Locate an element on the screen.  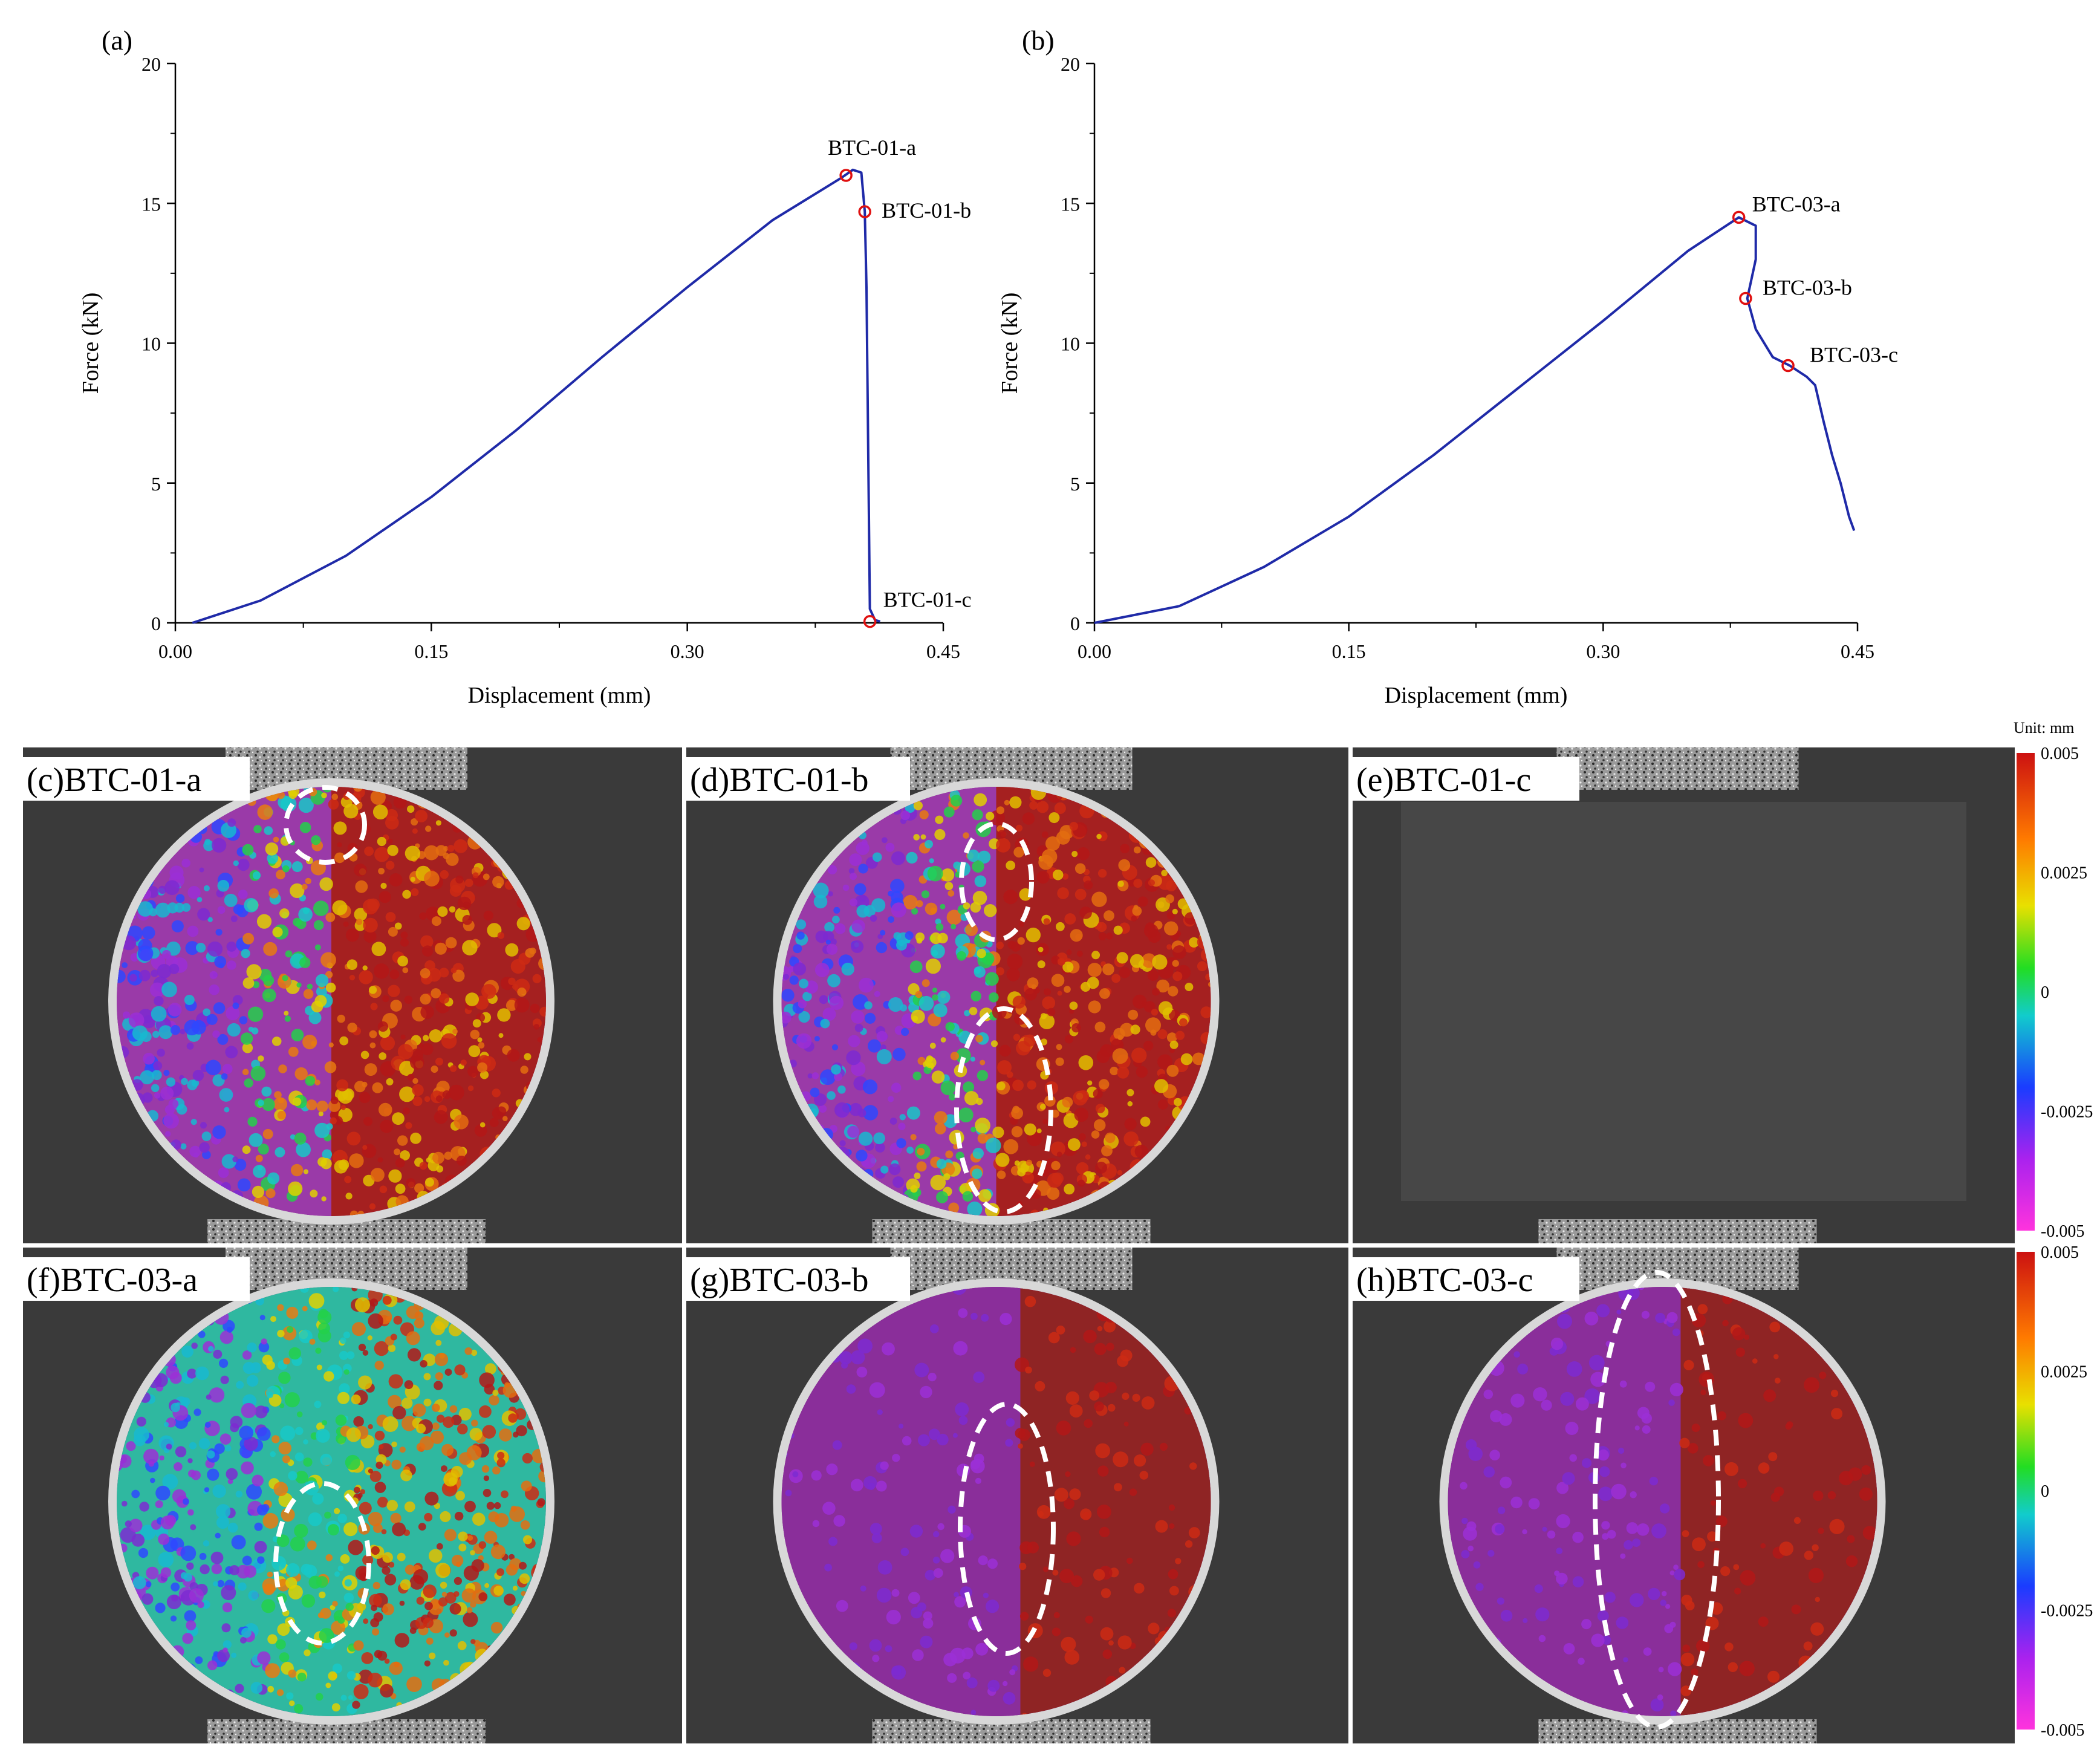
dic-panel: (f)BTC-03-a is located at coordinates (352, 1495).